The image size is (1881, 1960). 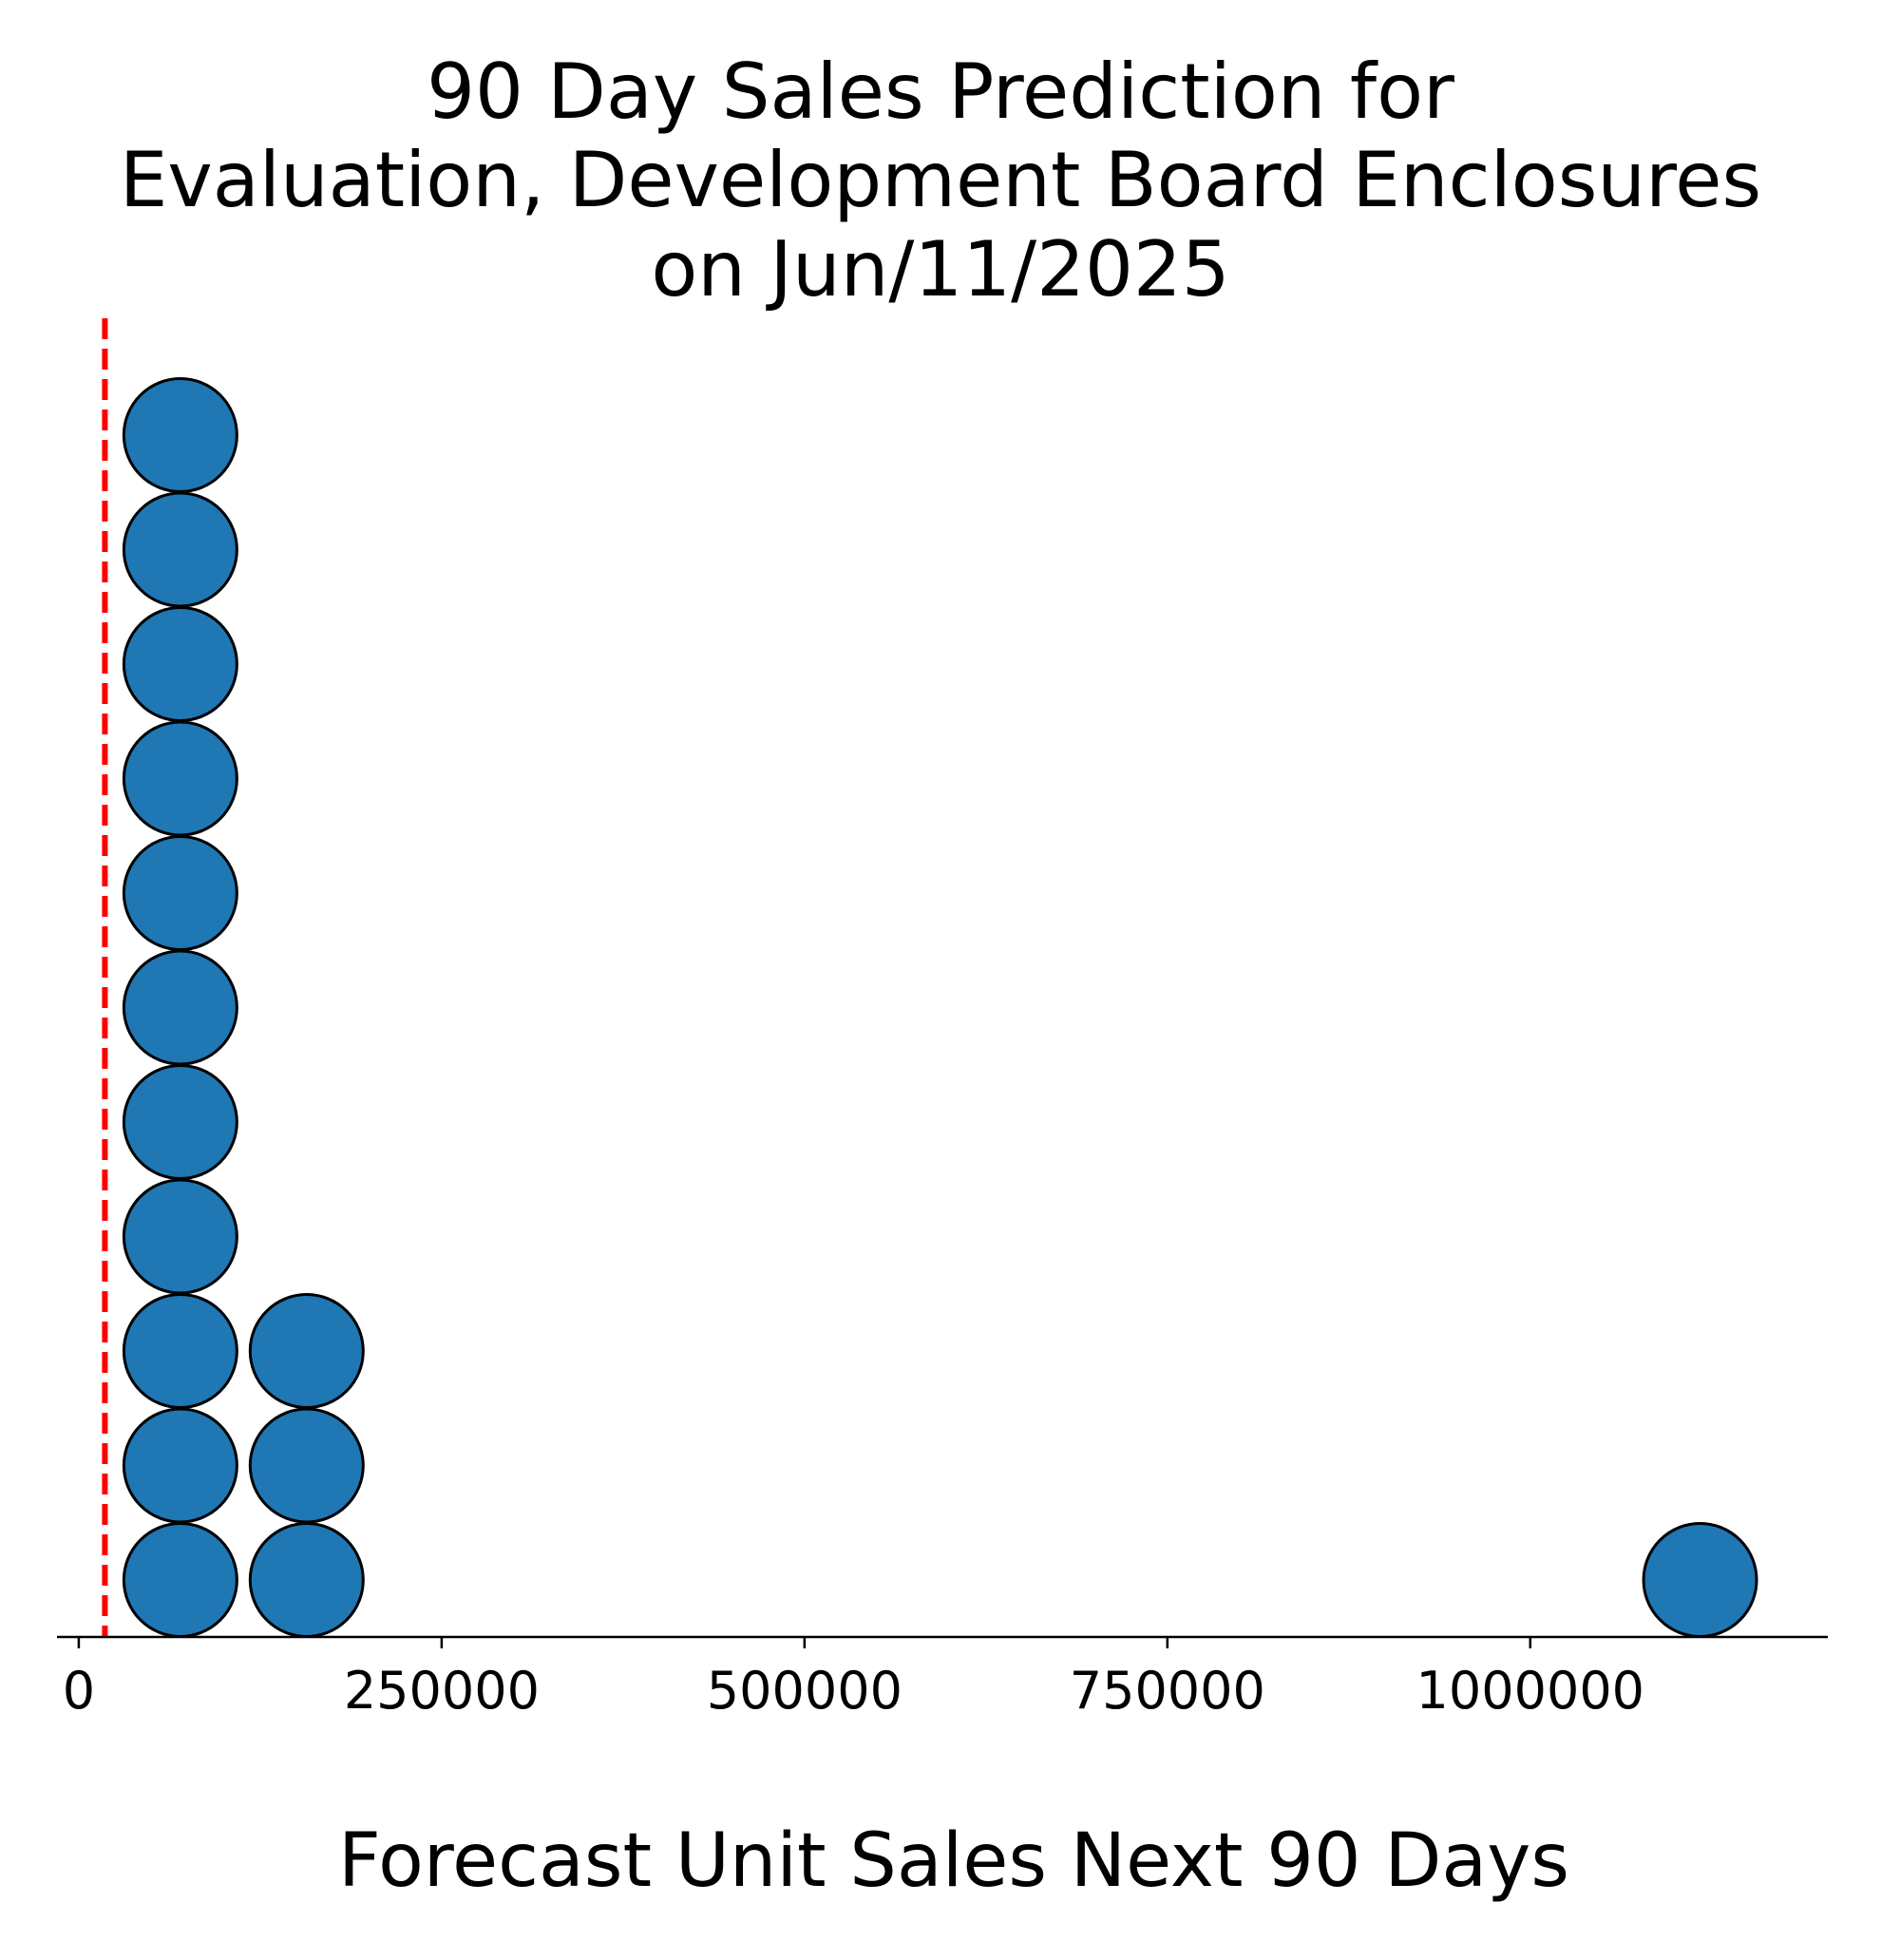 I want to click on chart-title-line-1: 90 Day Sales Prediction for, so click(x=940, y=92).